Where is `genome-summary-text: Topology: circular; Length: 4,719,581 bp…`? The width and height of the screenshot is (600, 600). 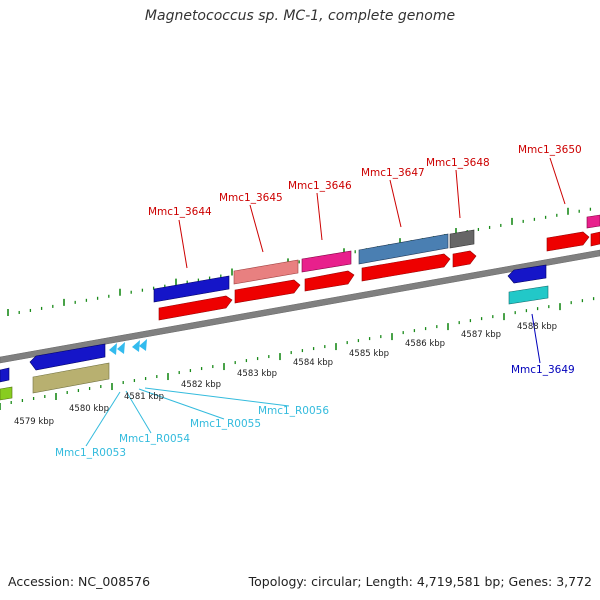 genome-summary-text: Topology: circular; Length: 4,719,581 bp… is located at coordinates (420, 581).